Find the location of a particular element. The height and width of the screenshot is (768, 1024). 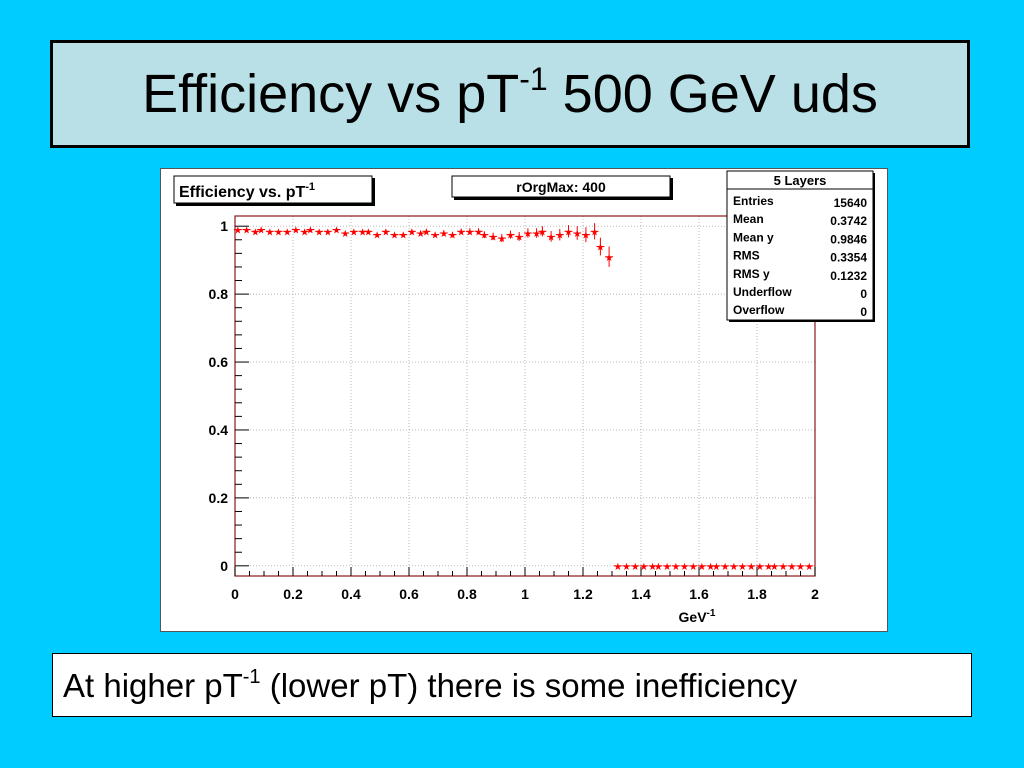

x-tick-label: 0 is located at coordinates (235, 594).